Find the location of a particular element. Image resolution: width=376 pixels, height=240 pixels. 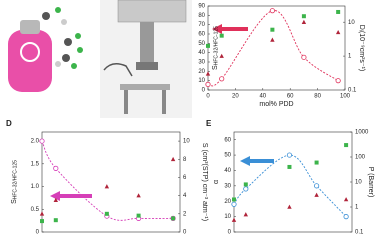

axis-label: S (cm³(STP) cm⁻³ atm⁻¹) is located at coordinates (204, 182).